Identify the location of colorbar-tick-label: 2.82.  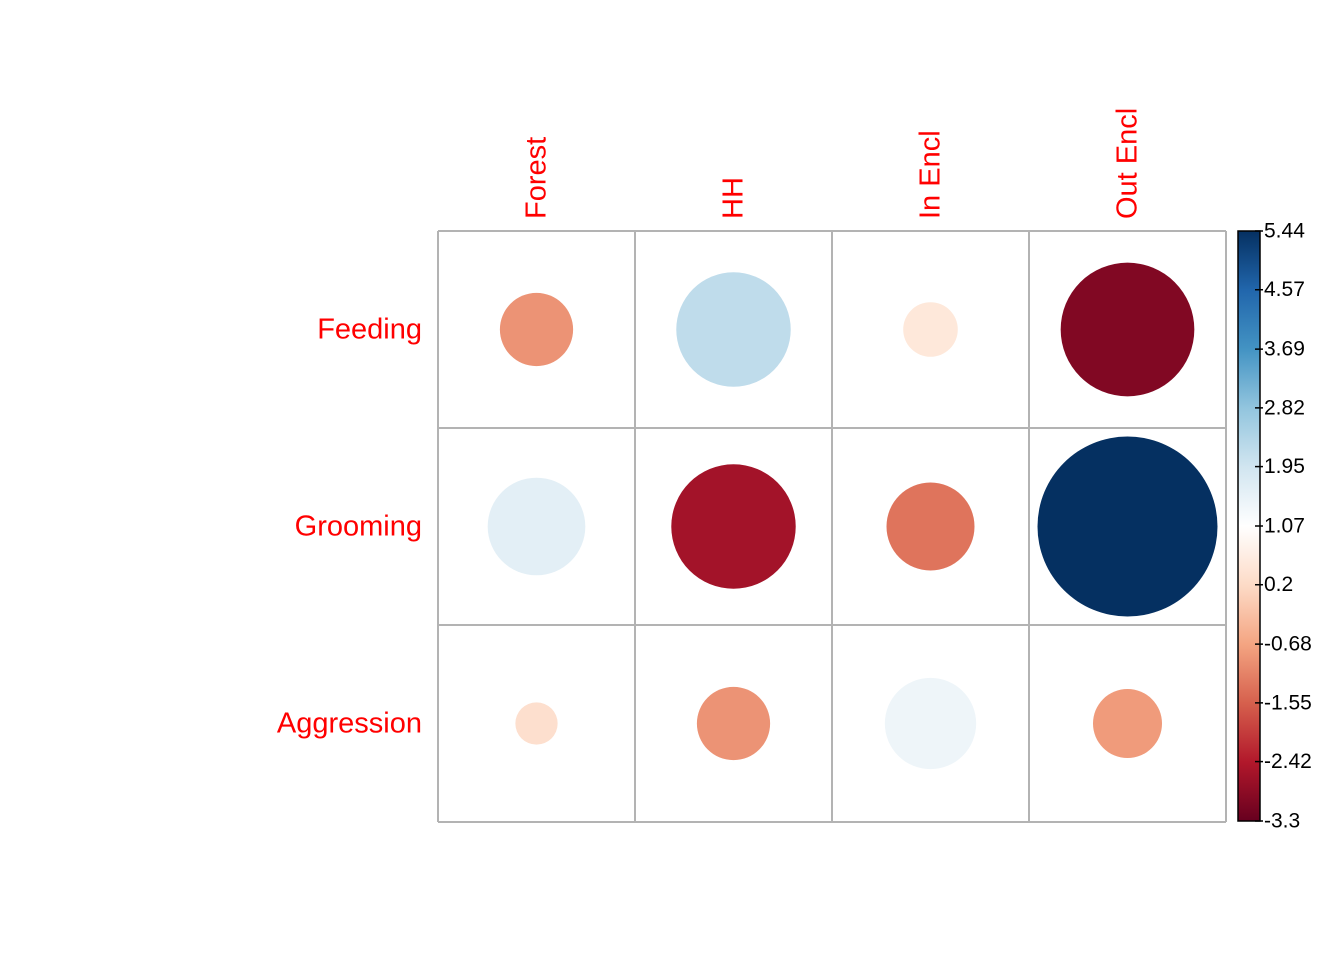
(1284, 407).